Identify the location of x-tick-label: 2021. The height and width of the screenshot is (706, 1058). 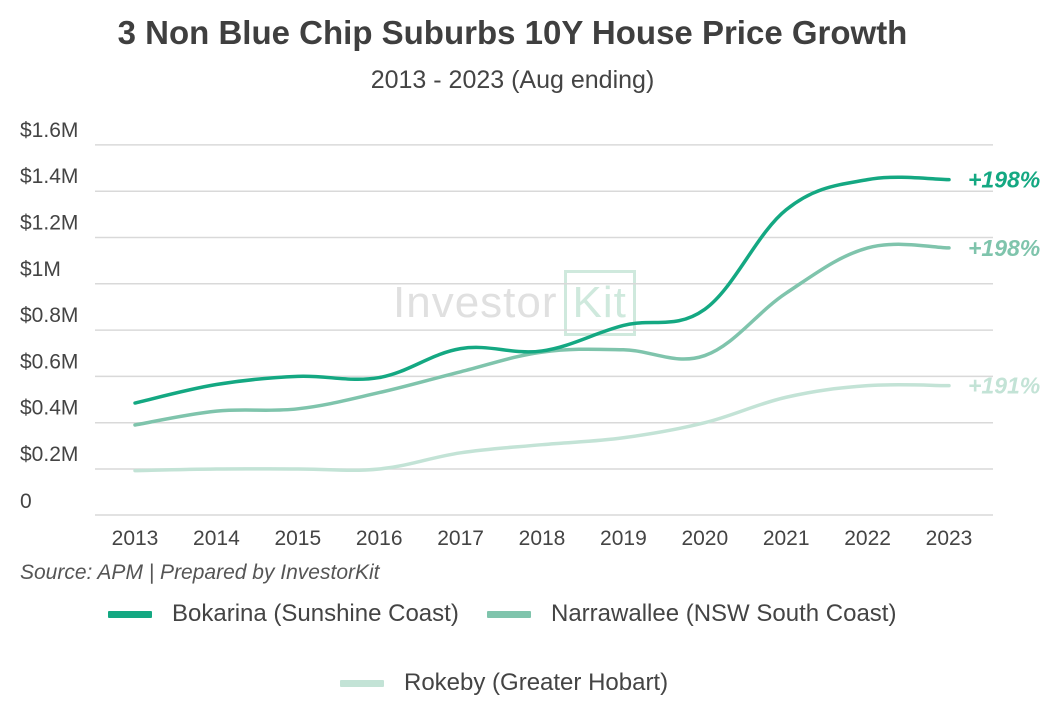
(786, 538).